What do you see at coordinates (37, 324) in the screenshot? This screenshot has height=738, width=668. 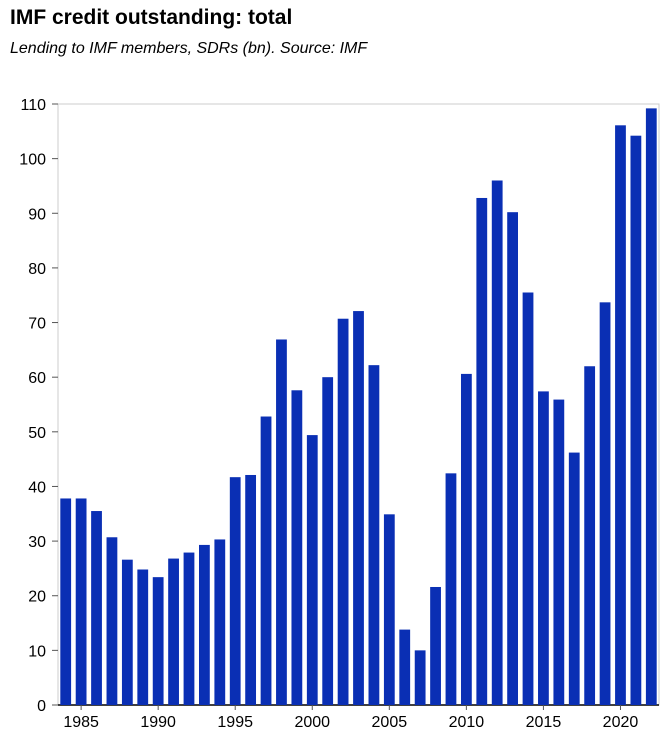 I see `y-tick-label: 70` at bounding box center [37, 324].